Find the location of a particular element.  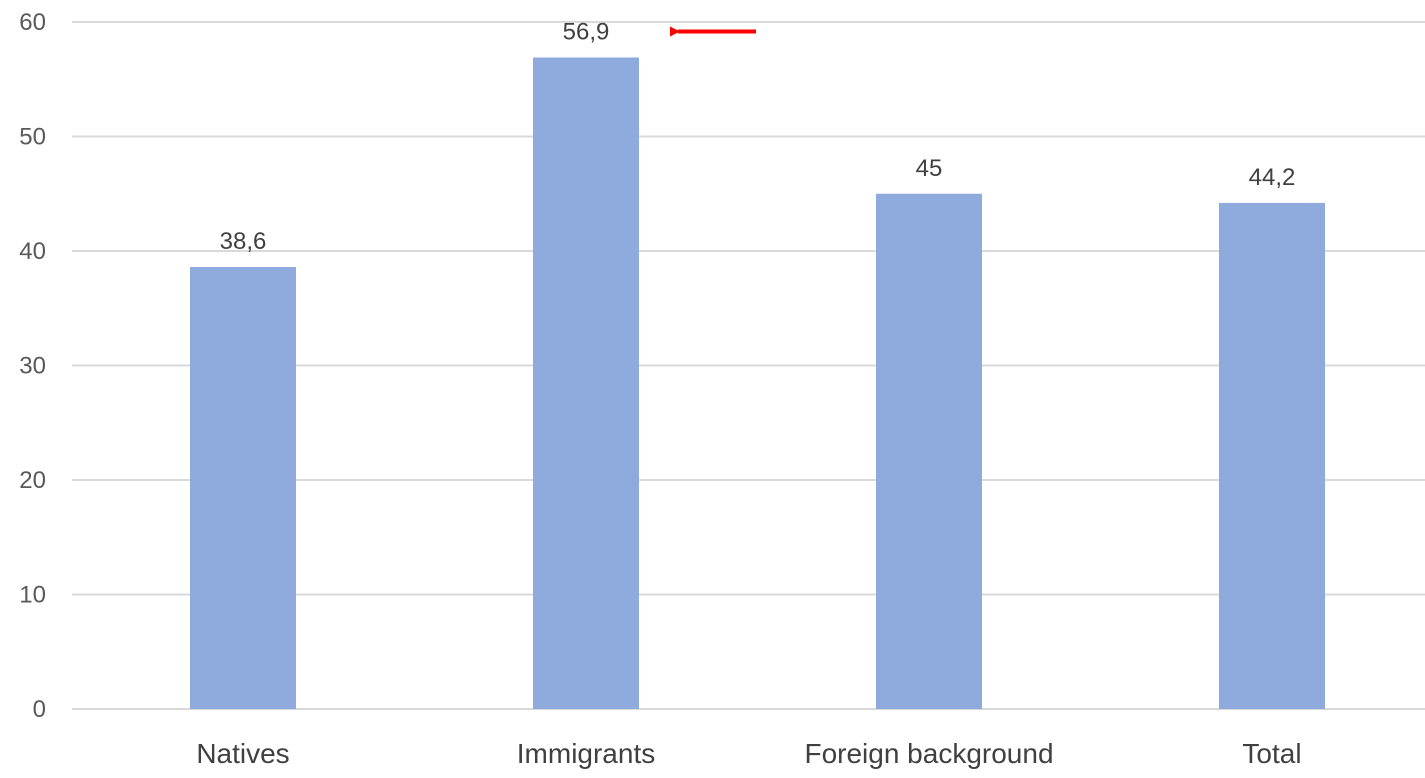

y-tick-label: 20 is located at coordinates (32, 480).